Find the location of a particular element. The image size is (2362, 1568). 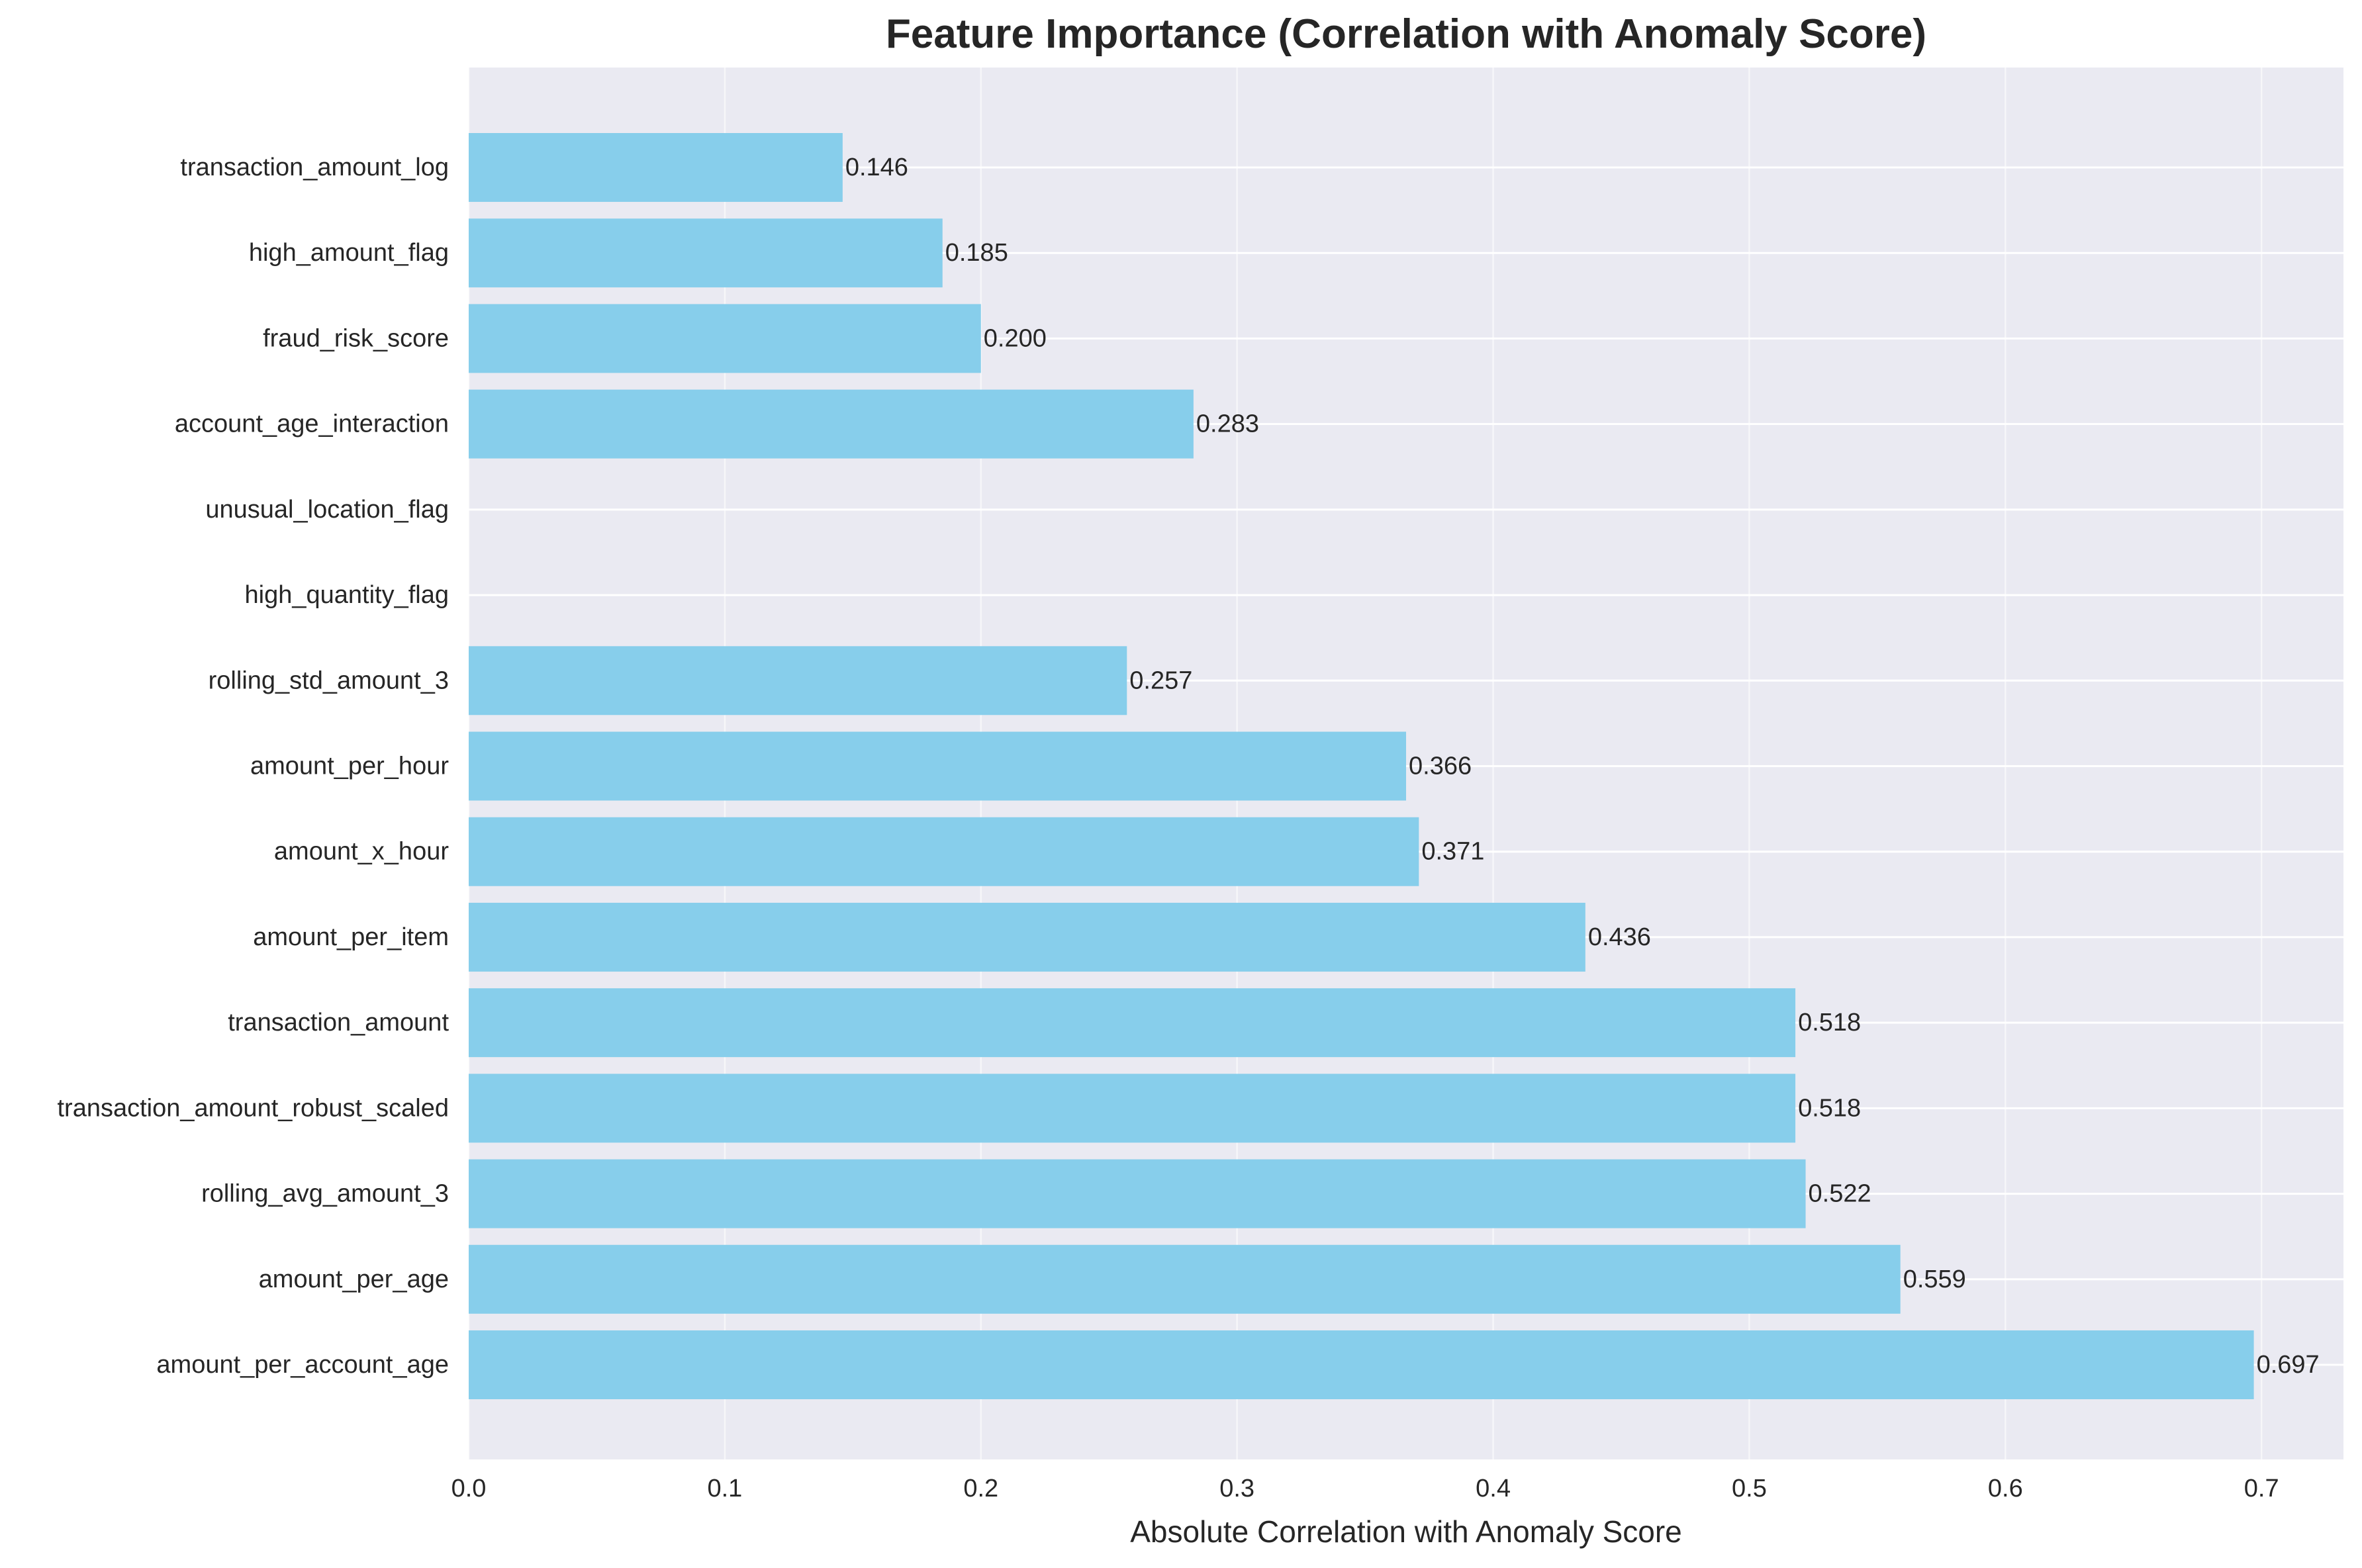

y-tick-label: amount_per_hour is located at coordinates (350, 766).